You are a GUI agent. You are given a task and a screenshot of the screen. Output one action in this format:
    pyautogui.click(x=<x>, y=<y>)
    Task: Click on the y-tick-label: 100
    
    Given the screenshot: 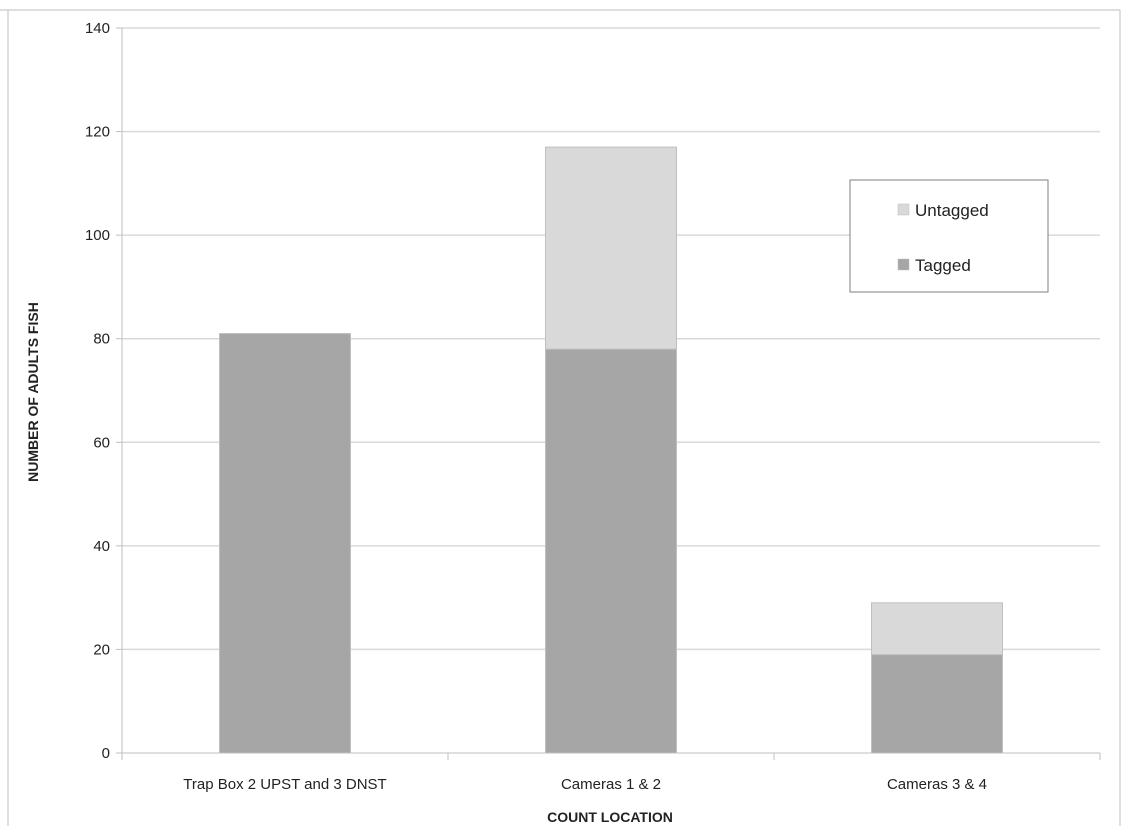 What is the action you would take?
    pyautogui.click(x=97, y=235)
    